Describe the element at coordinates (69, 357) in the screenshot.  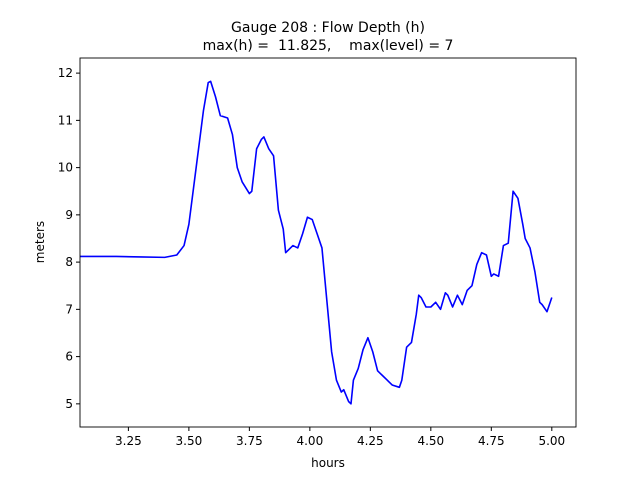
I see `y-tick-label: 6` at that location.